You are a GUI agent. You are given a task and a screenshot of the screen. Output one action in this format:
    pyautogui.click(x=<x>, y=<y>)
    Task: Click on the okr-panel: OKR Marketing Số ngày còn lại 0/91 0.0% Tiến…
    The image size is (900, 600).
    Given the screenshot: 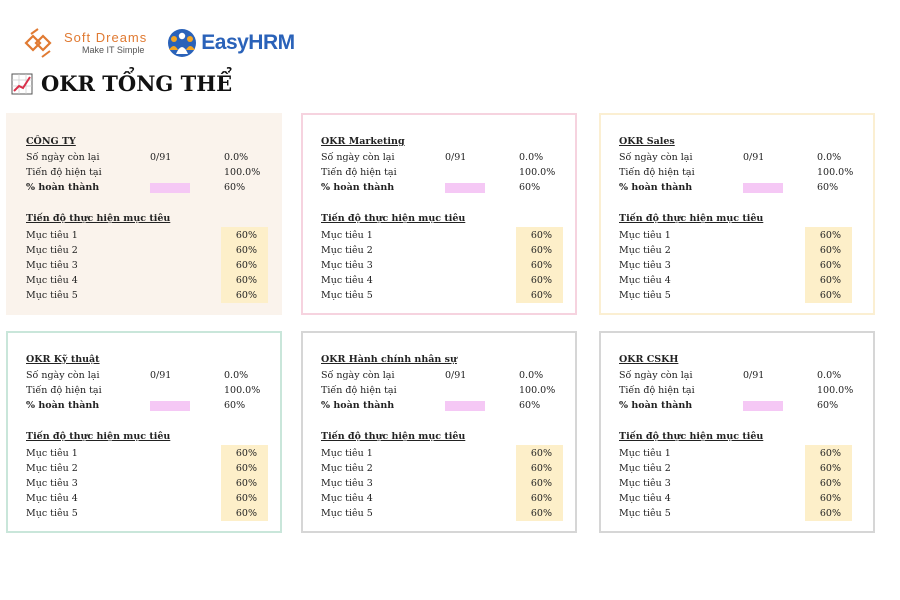 What is the action you would take?
    pyautogui.click(x=439, y=214)
    